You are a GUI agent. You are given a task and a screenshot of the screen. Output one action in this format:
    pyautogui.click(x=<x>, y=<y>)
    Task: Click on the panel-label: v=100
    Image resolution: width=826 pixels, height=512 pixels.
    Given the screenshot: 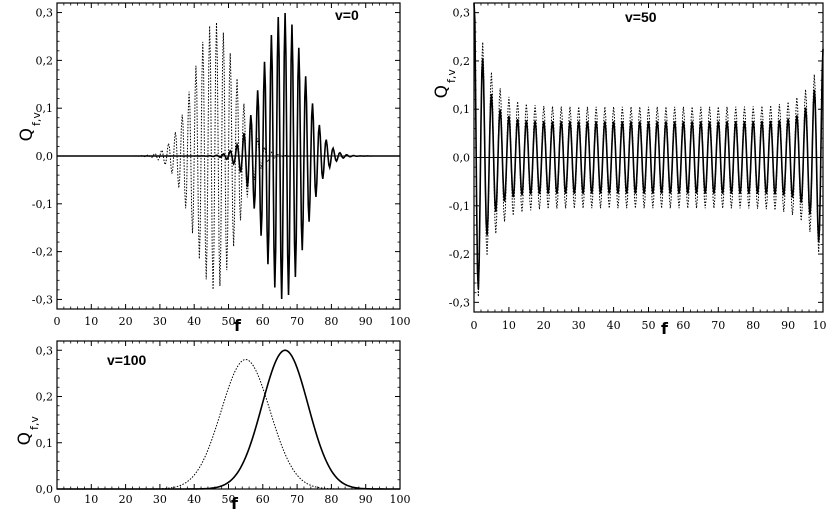 What is the action you would take?
    pyautogui.click(x=127, y=360)
    